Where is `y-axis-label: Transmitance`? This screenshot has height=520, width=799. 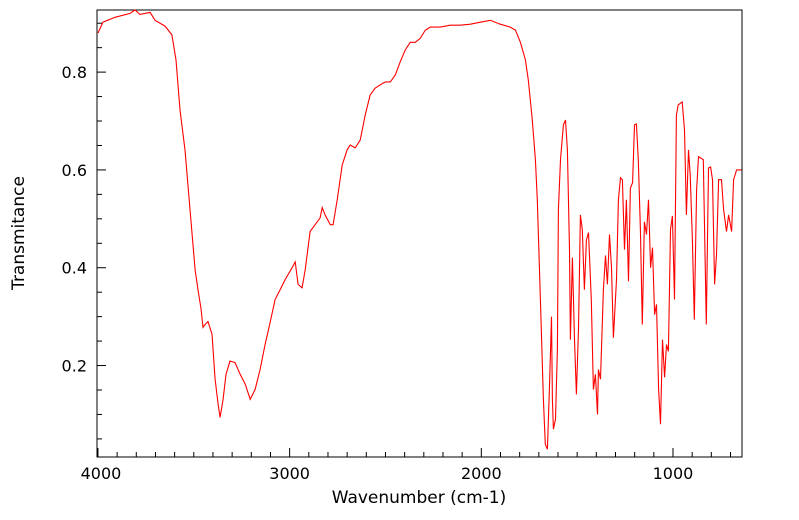
y-axis-label: Transmitance is located at coordinates (19, 233).